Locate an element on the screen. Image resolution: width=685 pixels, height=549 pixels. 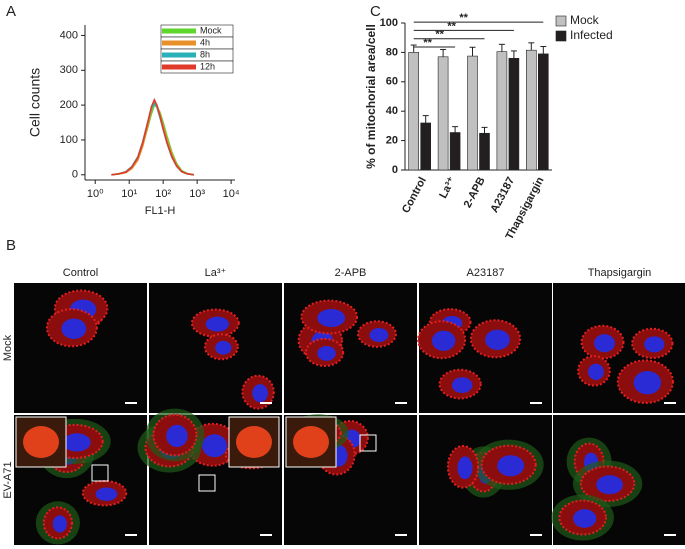
y-axis-label: % of mitochorial area/cell is located at coordinates (371, 96).